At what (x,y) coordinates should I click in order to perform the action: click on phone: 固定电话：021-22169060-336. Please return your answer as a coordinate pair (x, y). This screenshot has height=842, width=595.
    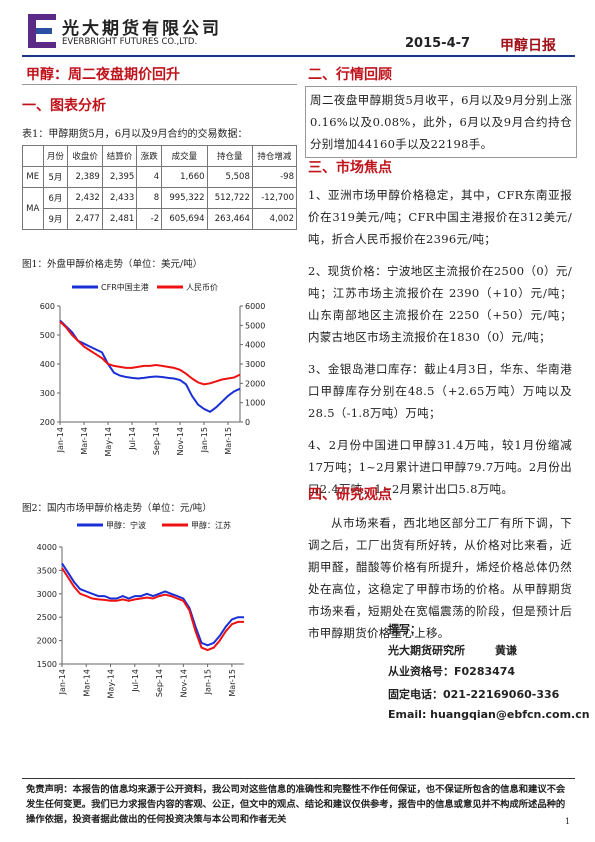
    Looking at the image, I should click on (474, 694).